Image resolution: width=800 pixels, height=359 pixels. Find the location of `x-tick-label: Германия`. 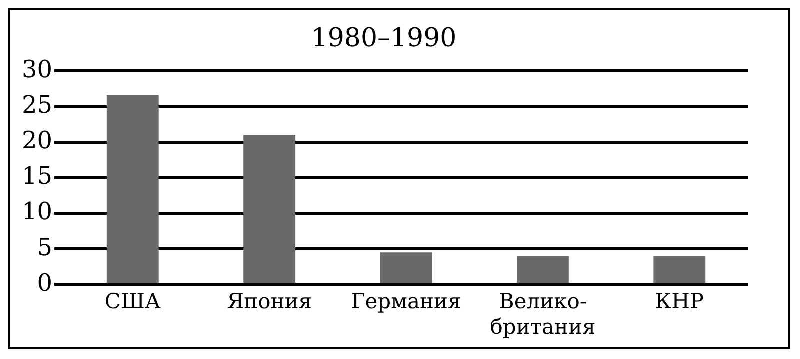

x-tick-label: Германия is located at coordinates (406, 302).